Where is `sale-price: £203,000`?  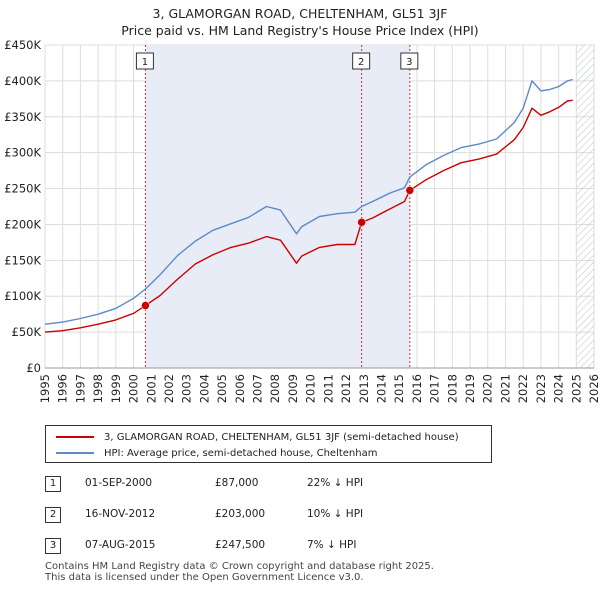 sale-price: £203,000 is located at coordinates (240, 514).